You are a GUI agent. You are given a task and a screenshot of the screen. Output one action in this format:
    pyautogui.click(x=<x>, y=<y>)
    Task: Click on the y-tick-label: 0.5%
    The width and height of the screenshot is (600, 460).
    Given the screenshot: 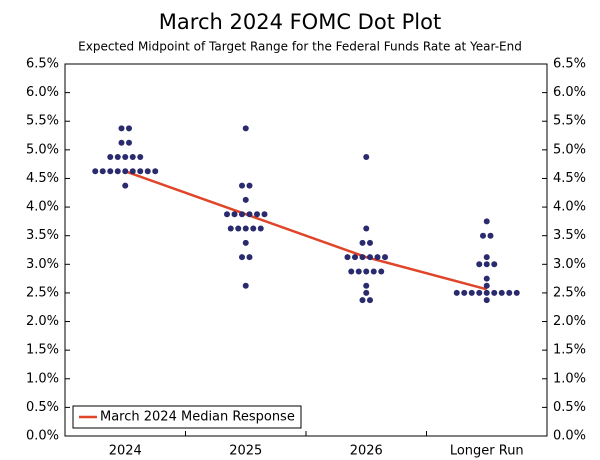 What is the action you would take?
    pyautogui.click(x=42, y=407)
    